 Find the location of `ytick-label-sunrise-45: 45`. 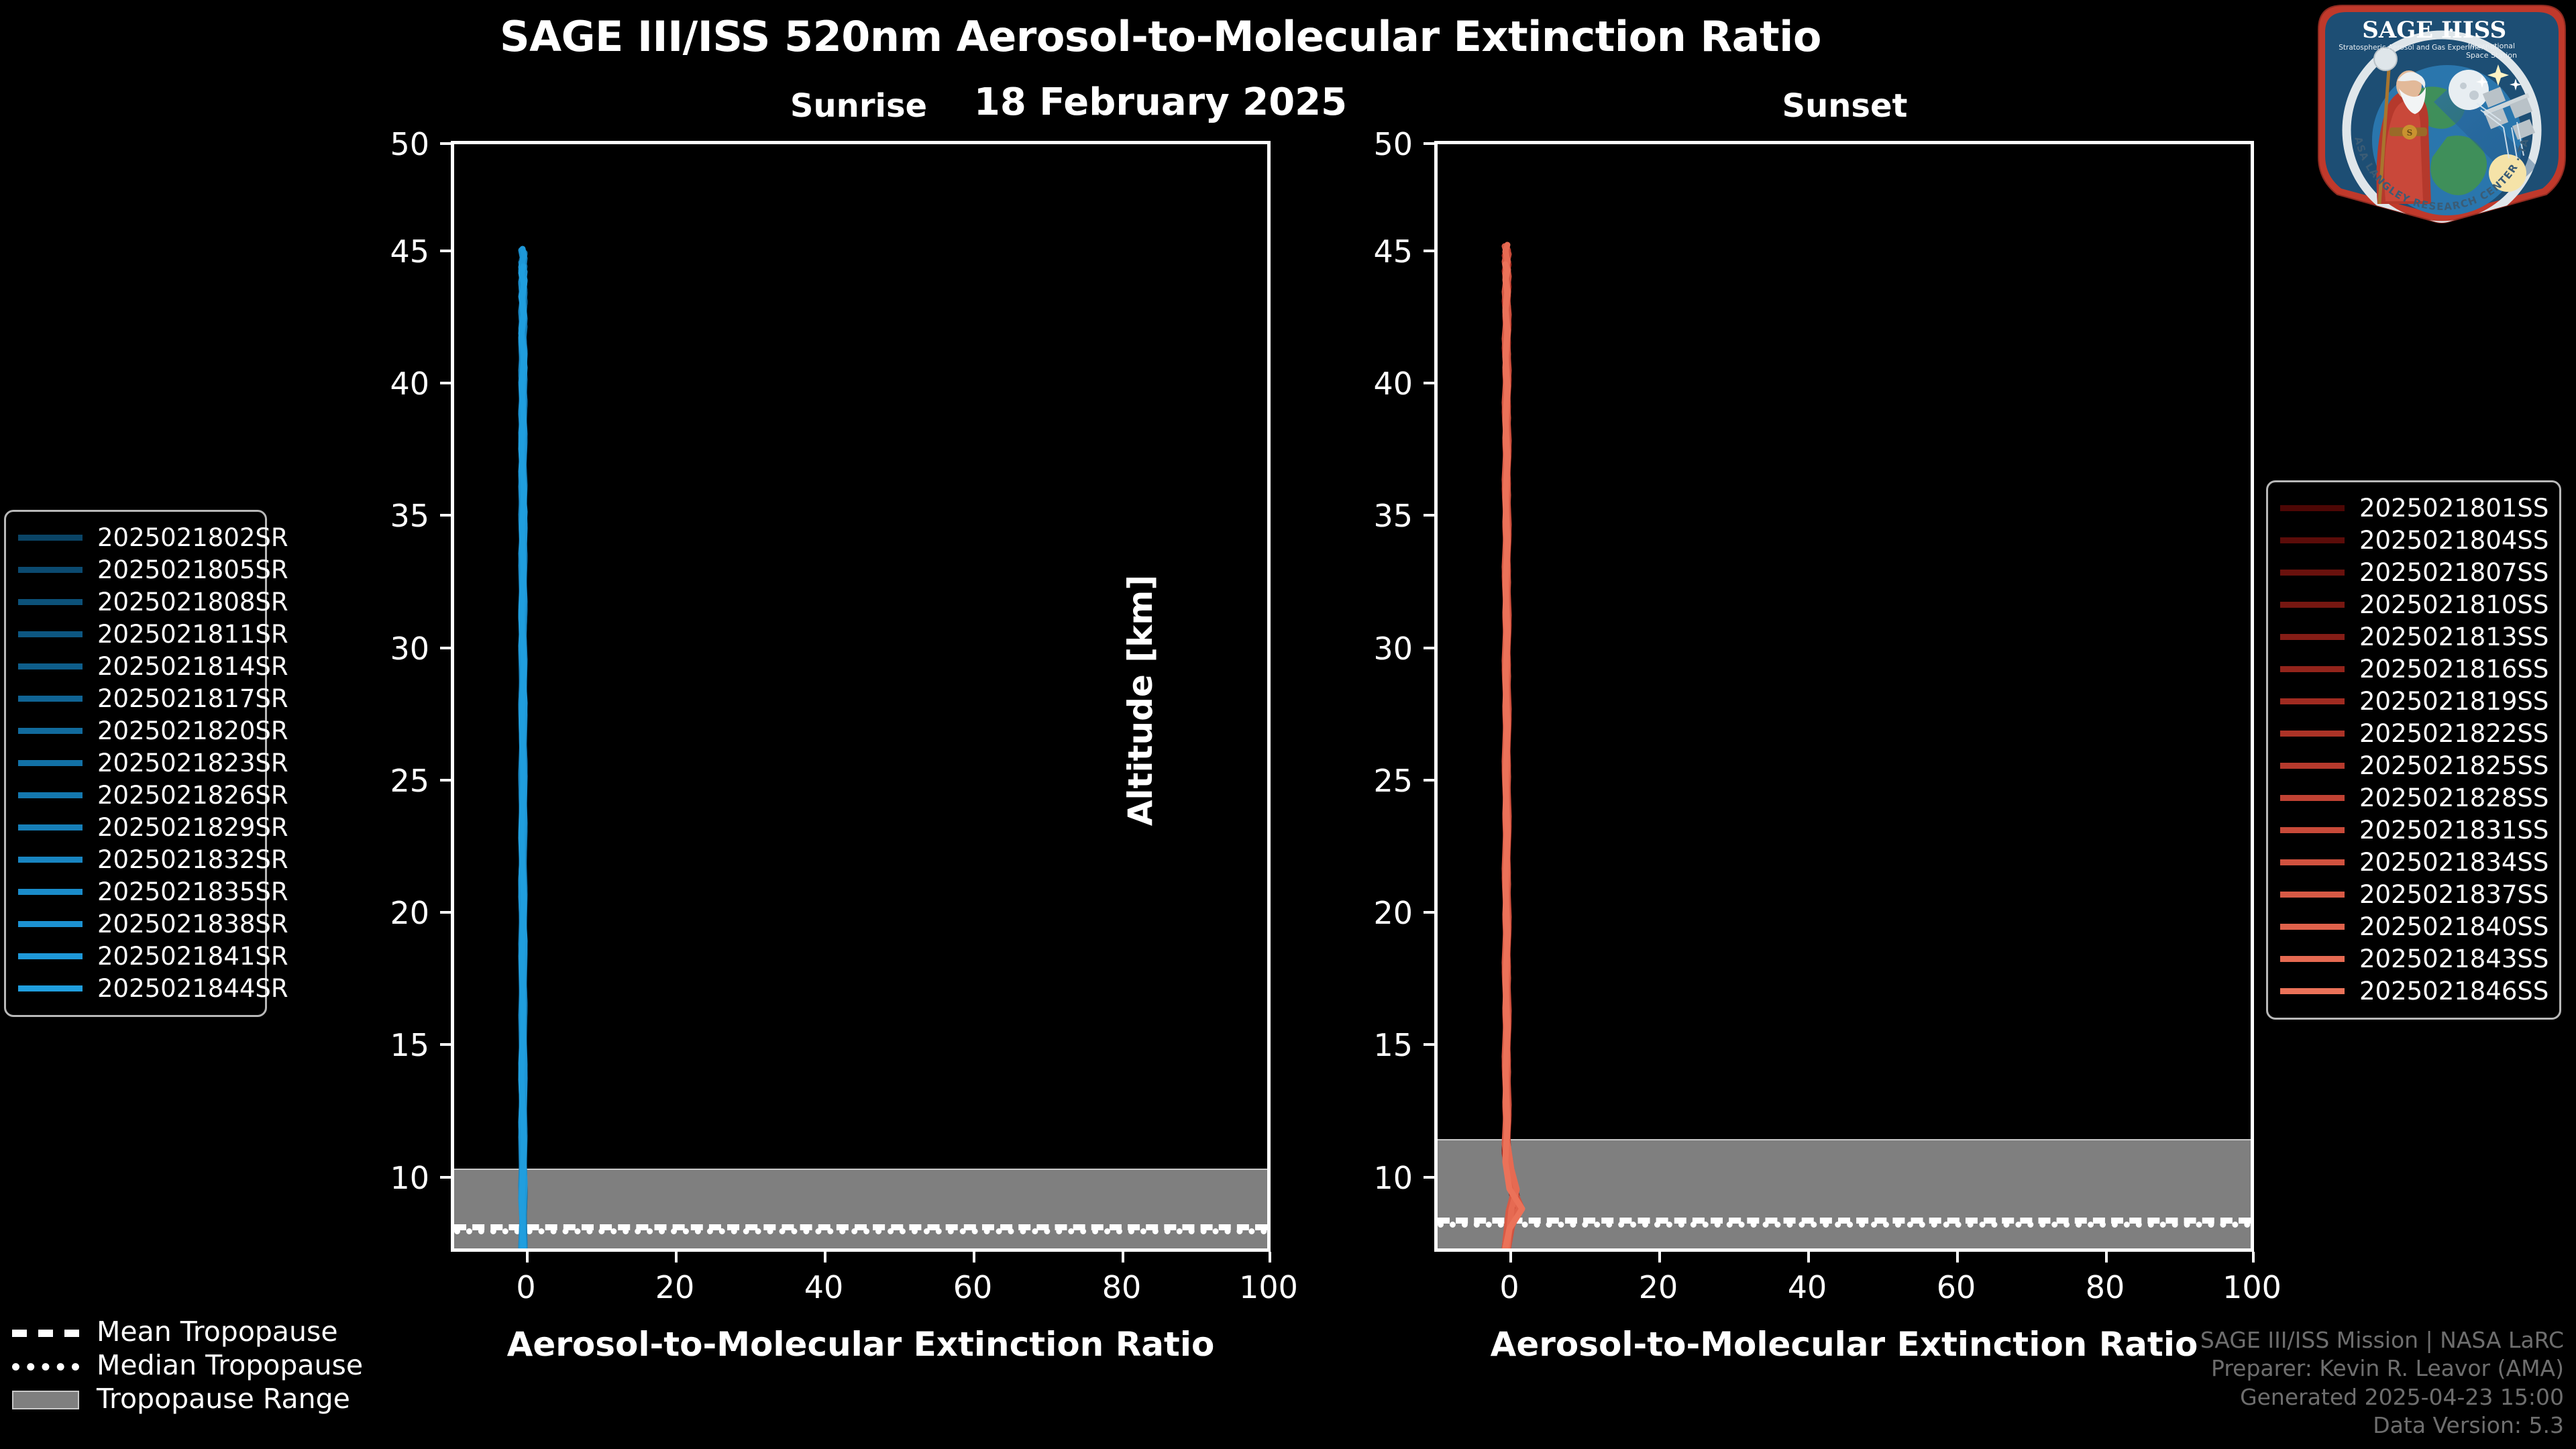

ytick-label-sunrise-45: 45 is located at coordinates (409, 251).